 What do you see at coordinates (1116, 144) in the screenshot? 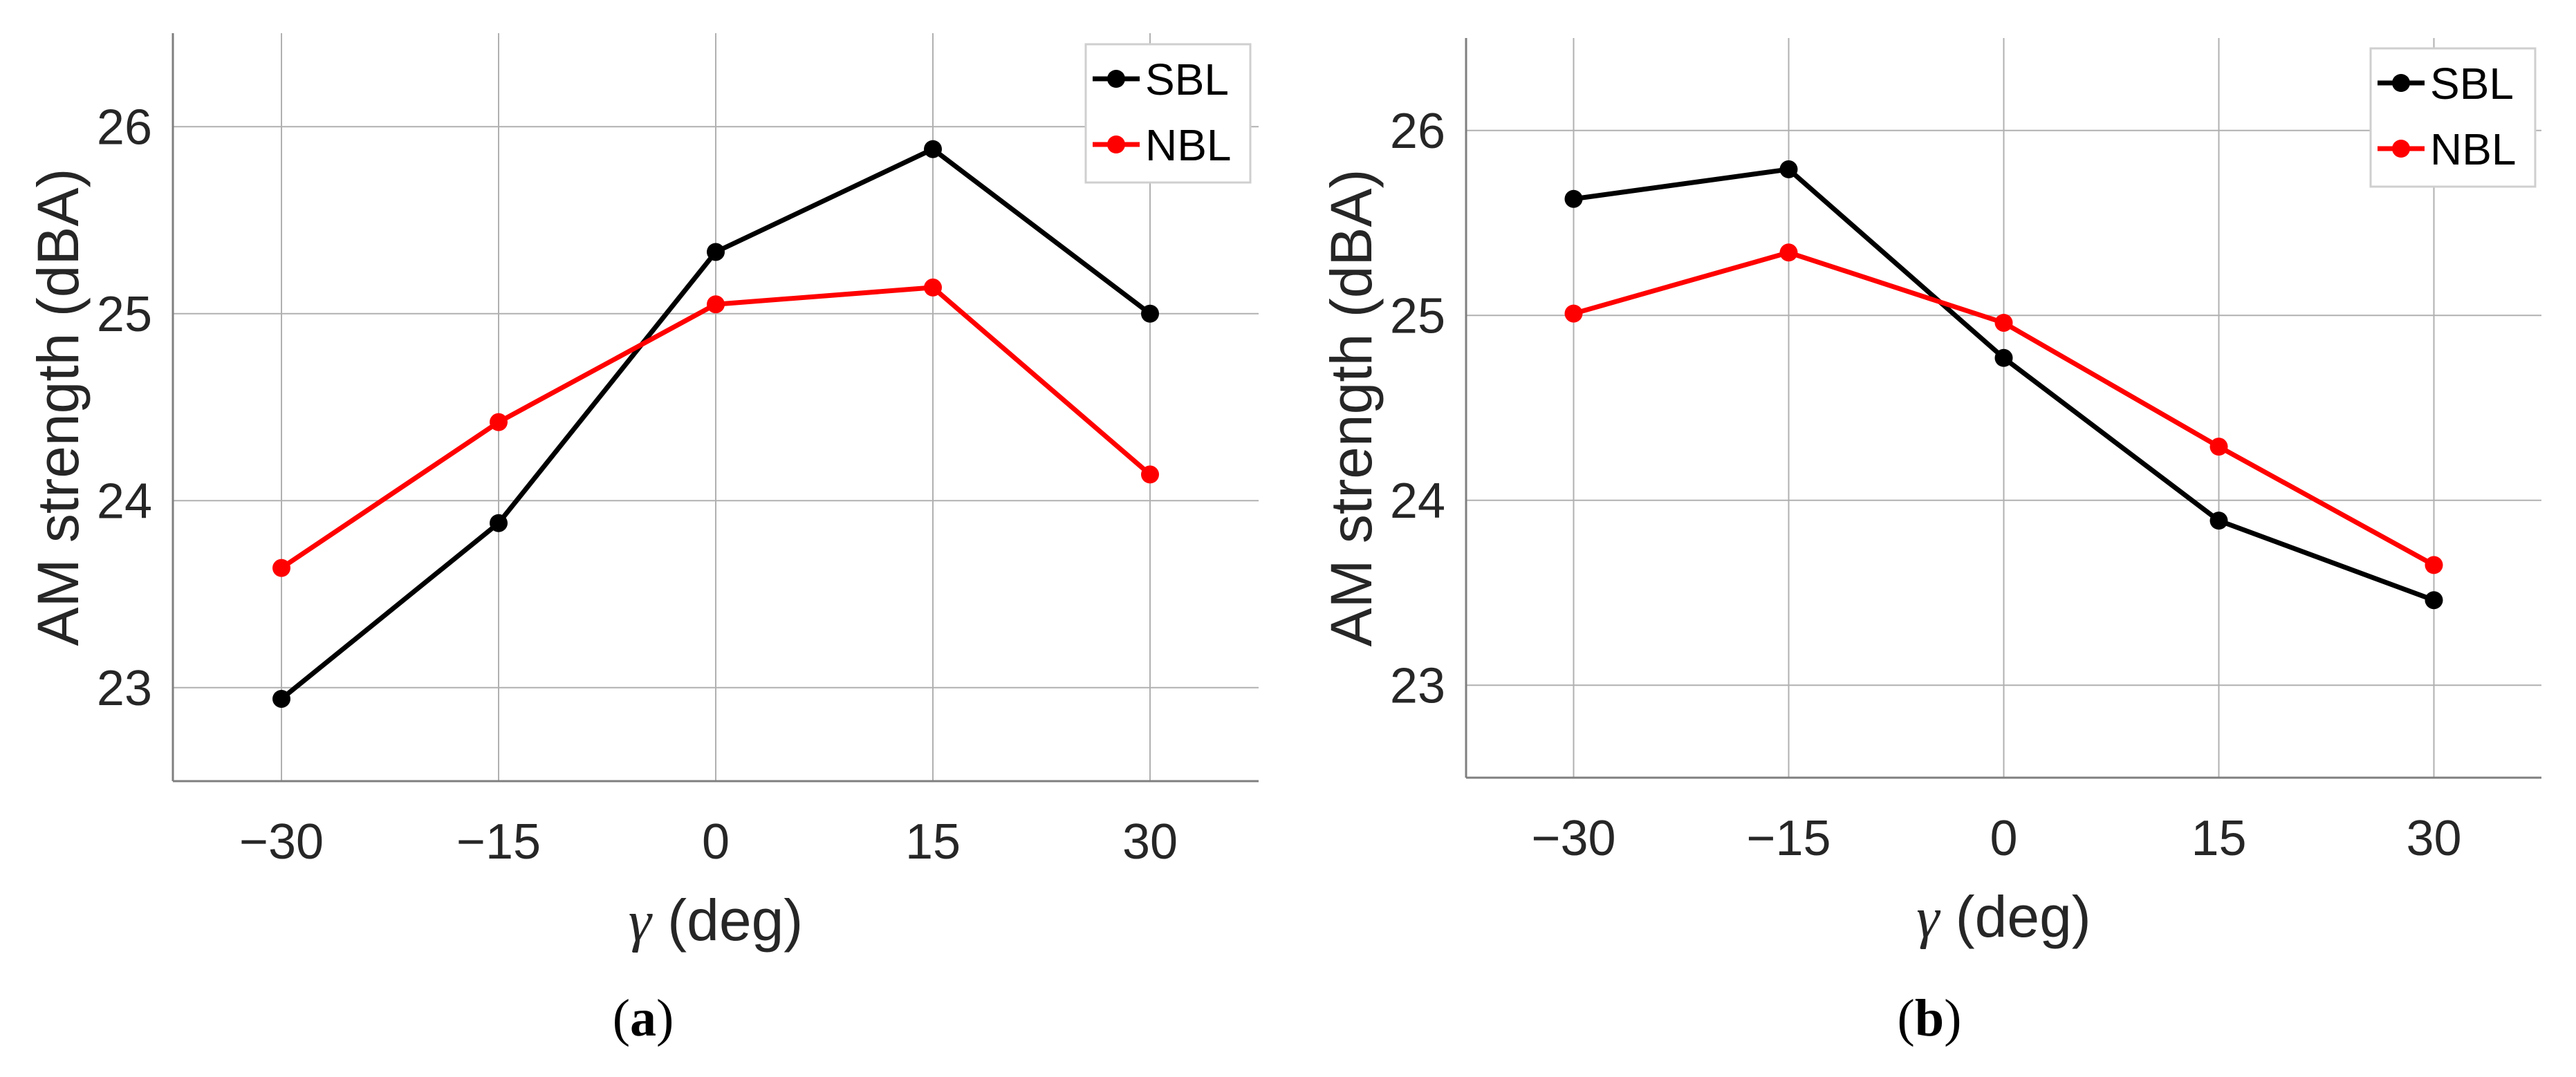
I see `panel-a-legend-marker-nbl` at bounding box center [1116, 144].